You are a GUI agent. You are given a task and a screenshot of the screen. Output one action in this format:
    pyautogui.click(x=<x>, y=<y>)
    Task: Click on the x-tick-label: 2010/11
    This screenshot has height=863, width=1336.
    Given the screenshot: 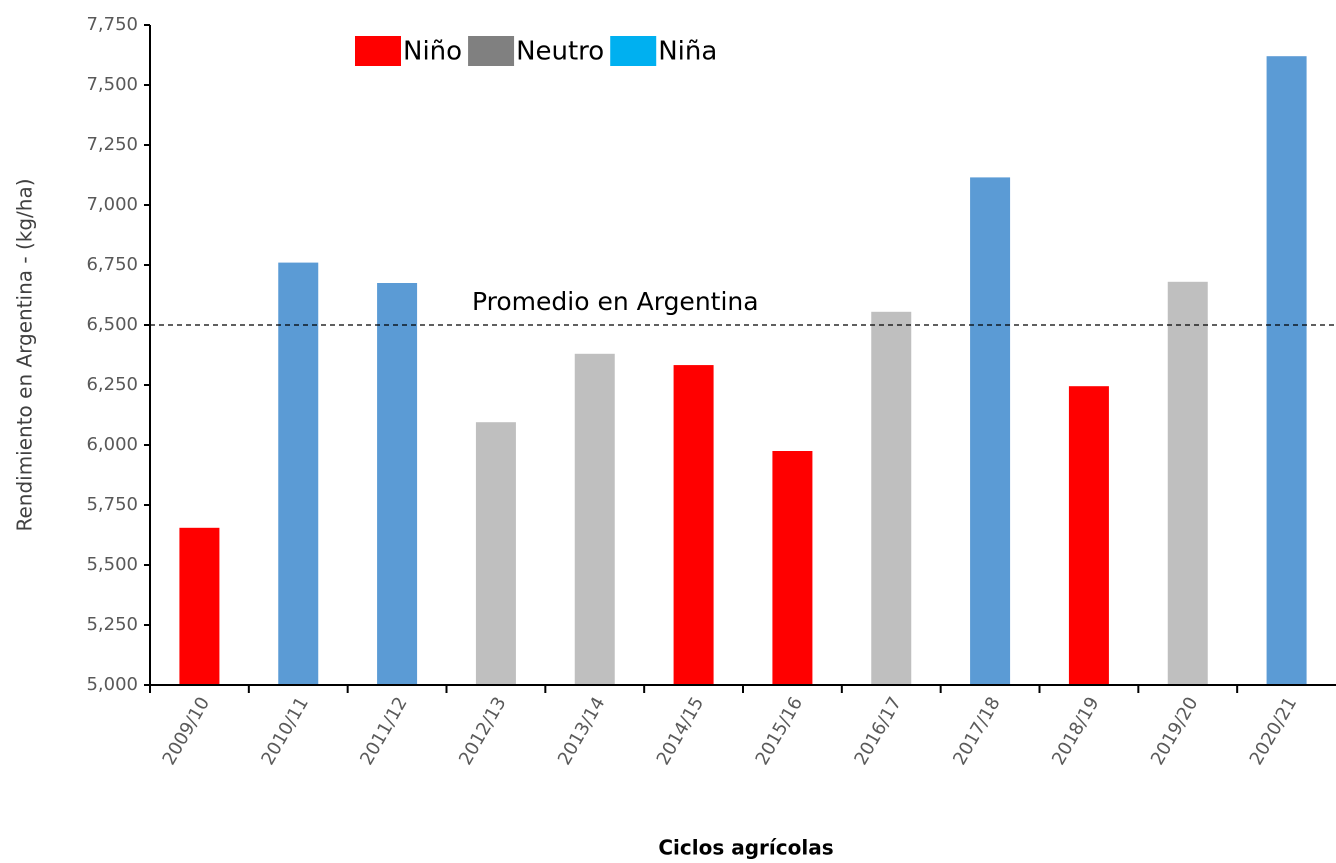 What is the action you would take?
    pyautogui.click(x=285, y=731)
    